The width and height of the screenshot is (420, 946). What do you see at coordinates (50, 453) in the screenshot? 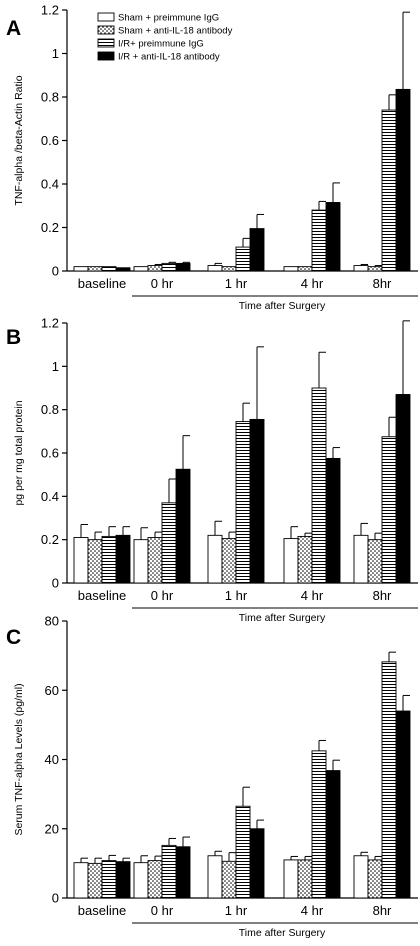
I see `y-tick-label: 0.6` at bounding box center [50, 453].